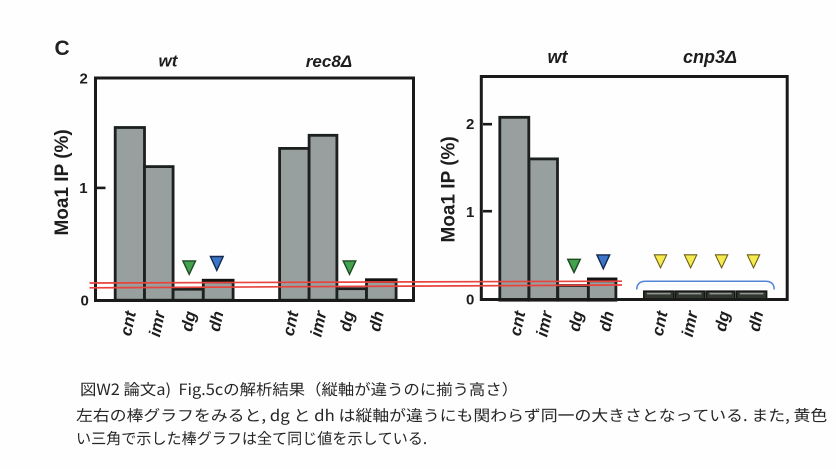 Image resolution: width=836 pixels, height=469 pixels. Describe the element at coordinates (62, 48) in the screenshot. I see `svg-text: C` at that location.